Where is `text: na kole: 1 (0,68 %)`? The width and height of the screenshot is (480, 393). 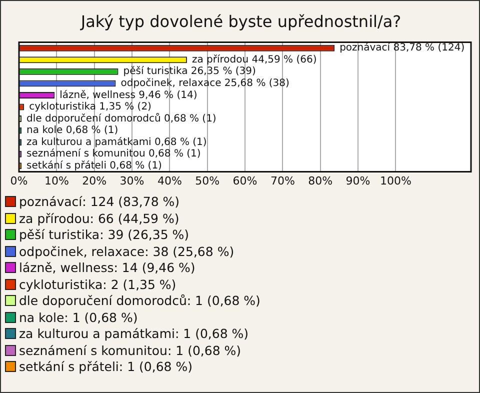 text: na kole: 1 (0,68 %) is located at coordinates (78, 318).